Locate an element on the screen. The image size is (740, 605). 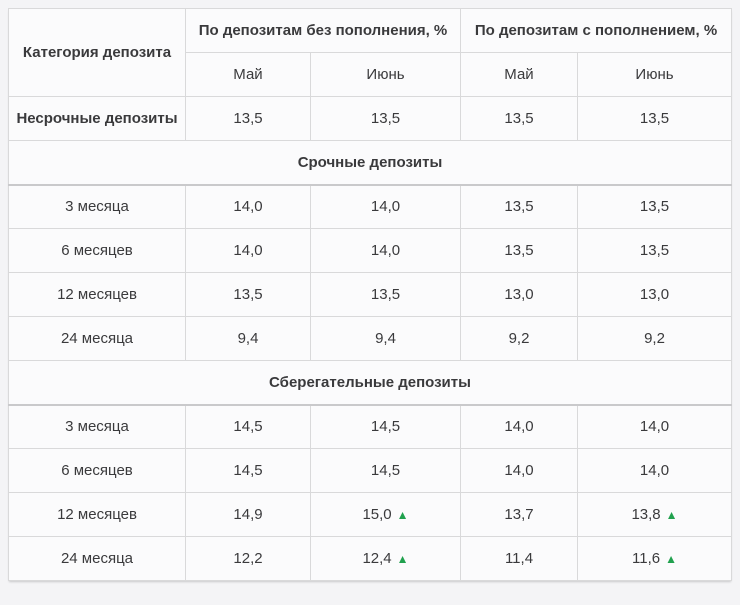
rate-value: 13,7 is located at coordinates (519, 514).